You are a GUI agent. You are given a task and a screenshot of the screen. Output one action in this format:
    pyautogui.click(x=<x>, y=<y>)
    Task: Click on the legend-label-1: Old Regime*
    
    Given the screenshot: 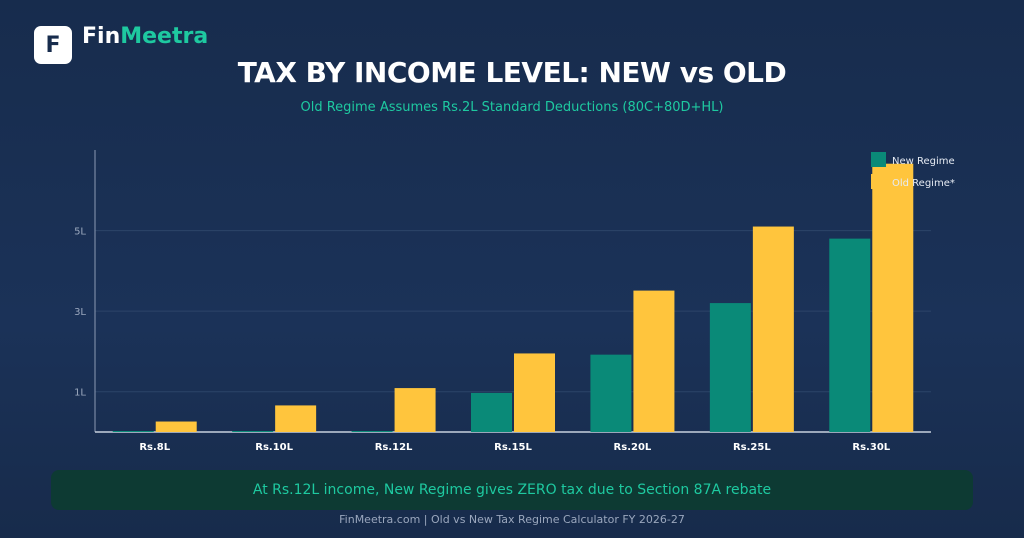 What is the action you would take?
    pyautogui.click(x=923, y=183)
    